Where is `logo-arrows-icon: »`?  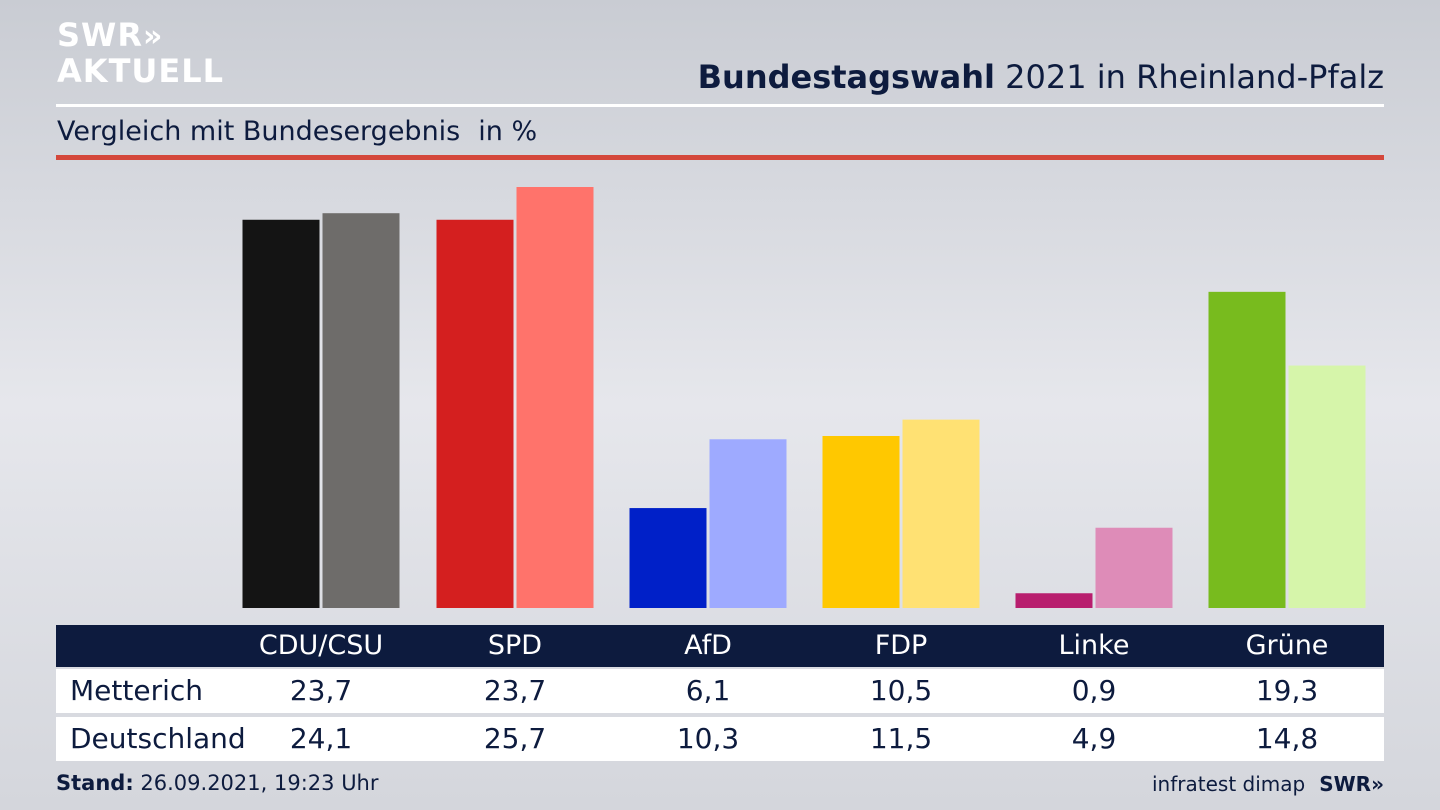
logo-arrows-icon: » is located at coordinates (153, 36).